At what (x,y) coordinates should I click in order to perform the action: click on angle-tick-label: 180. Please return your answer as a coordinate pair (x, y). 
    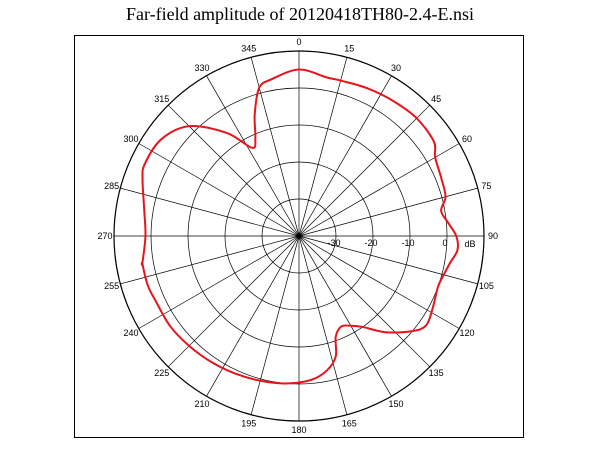
    Looking at the image, I should click on (298, 430).